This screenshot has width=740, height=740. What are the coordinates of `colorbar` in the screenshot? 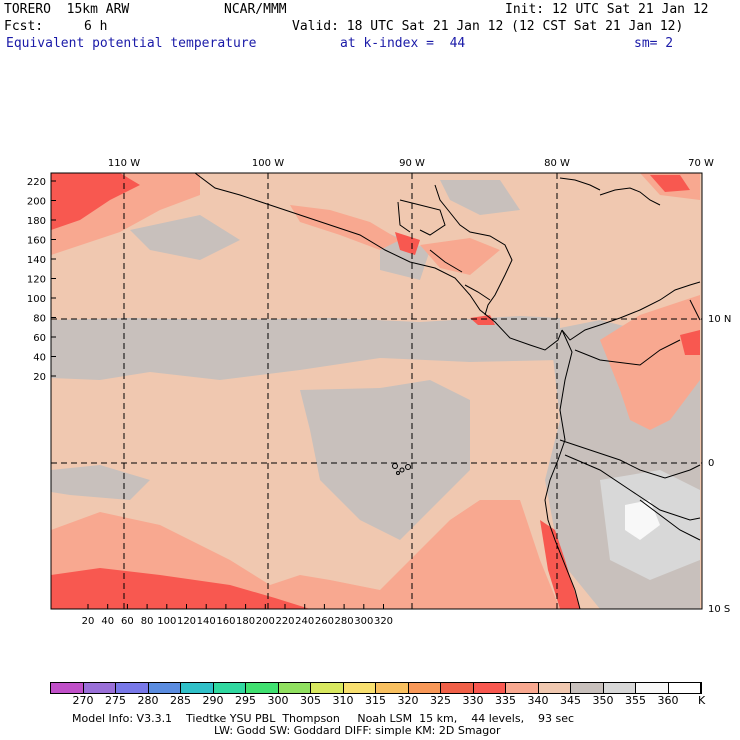 It's located at (376, 688).